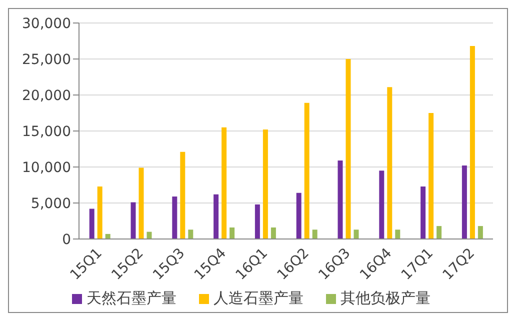 This screenshot has height=321, width=516. What do you see at coordinates (50, 204) in the screenshot?
I see `y-tick-label: 5,000` at bounding box center [50, 204].